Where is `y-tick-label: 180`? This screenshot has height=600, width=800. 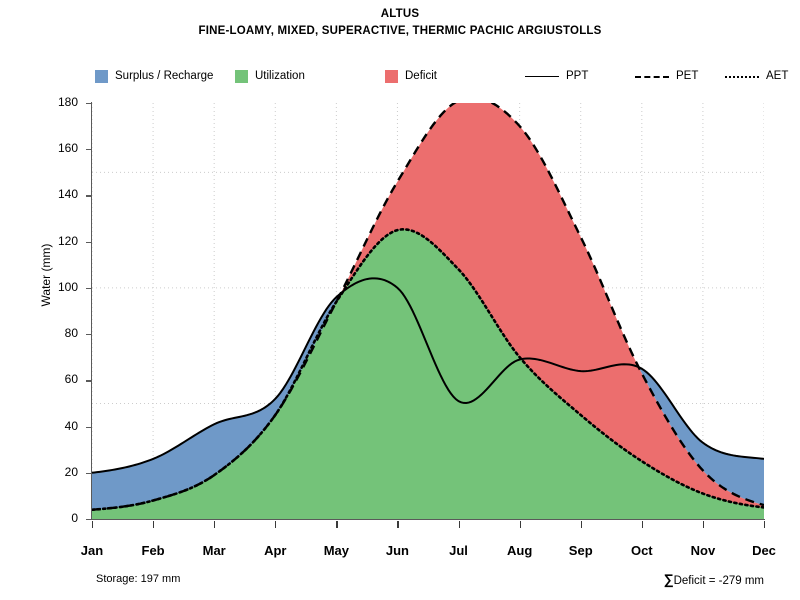 y-tick-label: 180 is located at coordinates (67, 102).